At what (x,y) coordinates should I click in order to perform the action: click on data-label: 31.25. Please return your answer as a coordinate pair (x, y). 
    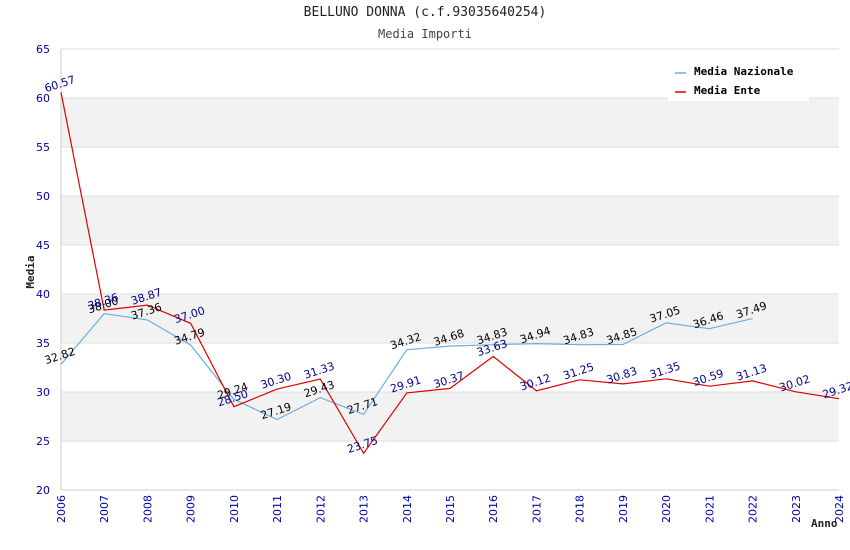
    Looking at the image, I should click on (579, 371).